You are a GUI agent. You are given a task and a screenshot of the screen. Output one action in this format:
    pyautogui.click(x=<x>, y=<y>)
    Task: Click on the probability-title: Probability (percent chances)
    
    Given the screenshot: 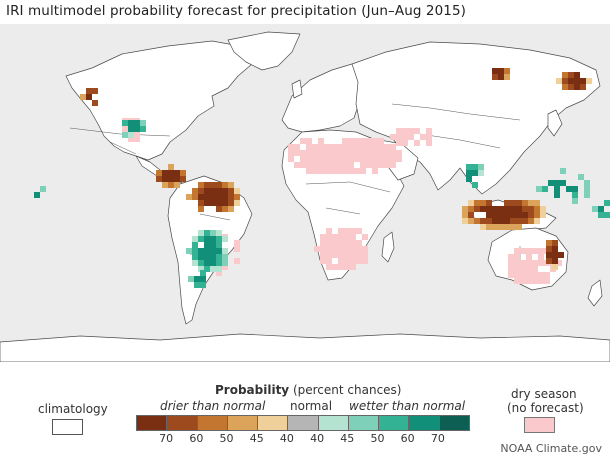 What is the action you would take?
    pyautogui.click(x=308, y=390)
    